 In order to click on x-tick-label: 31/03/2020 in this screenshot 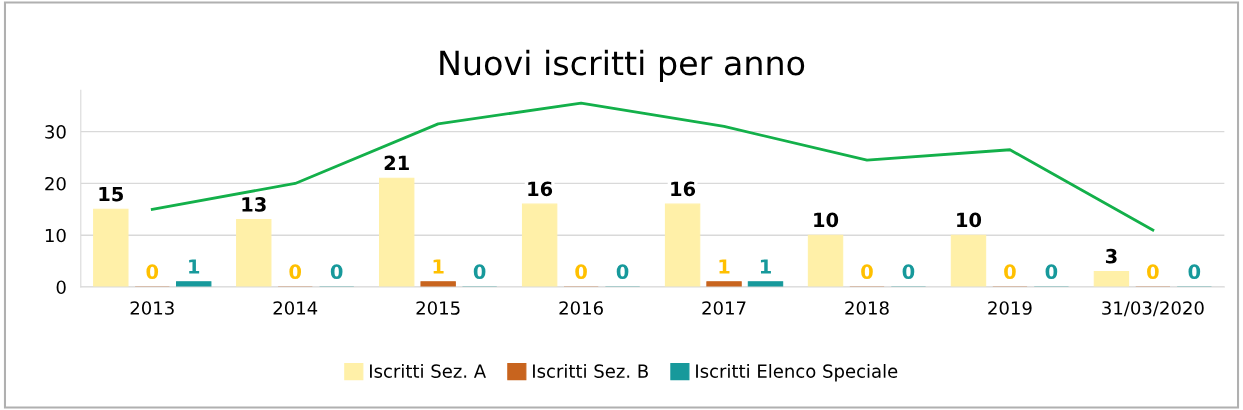, I will do `click(1153, 309)`.